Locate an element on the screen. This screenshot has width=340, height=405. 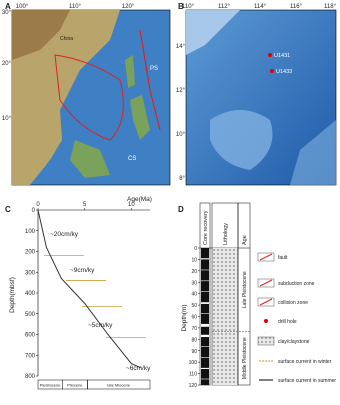
y-tick-label: 500 is located at coordinates (30, 315).